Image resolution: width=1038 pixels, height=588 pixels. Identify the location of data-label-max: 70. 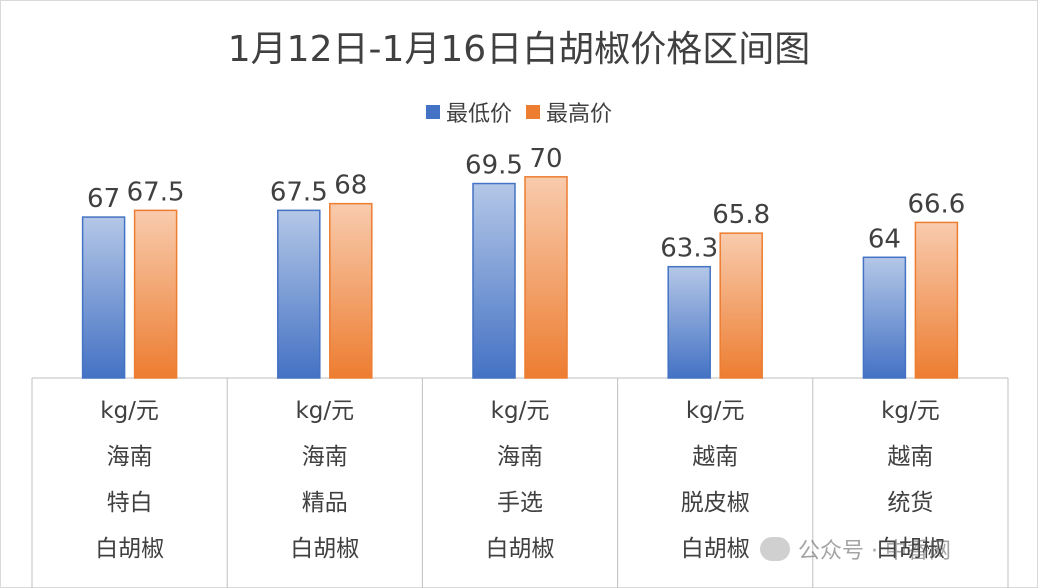
(545, 159).